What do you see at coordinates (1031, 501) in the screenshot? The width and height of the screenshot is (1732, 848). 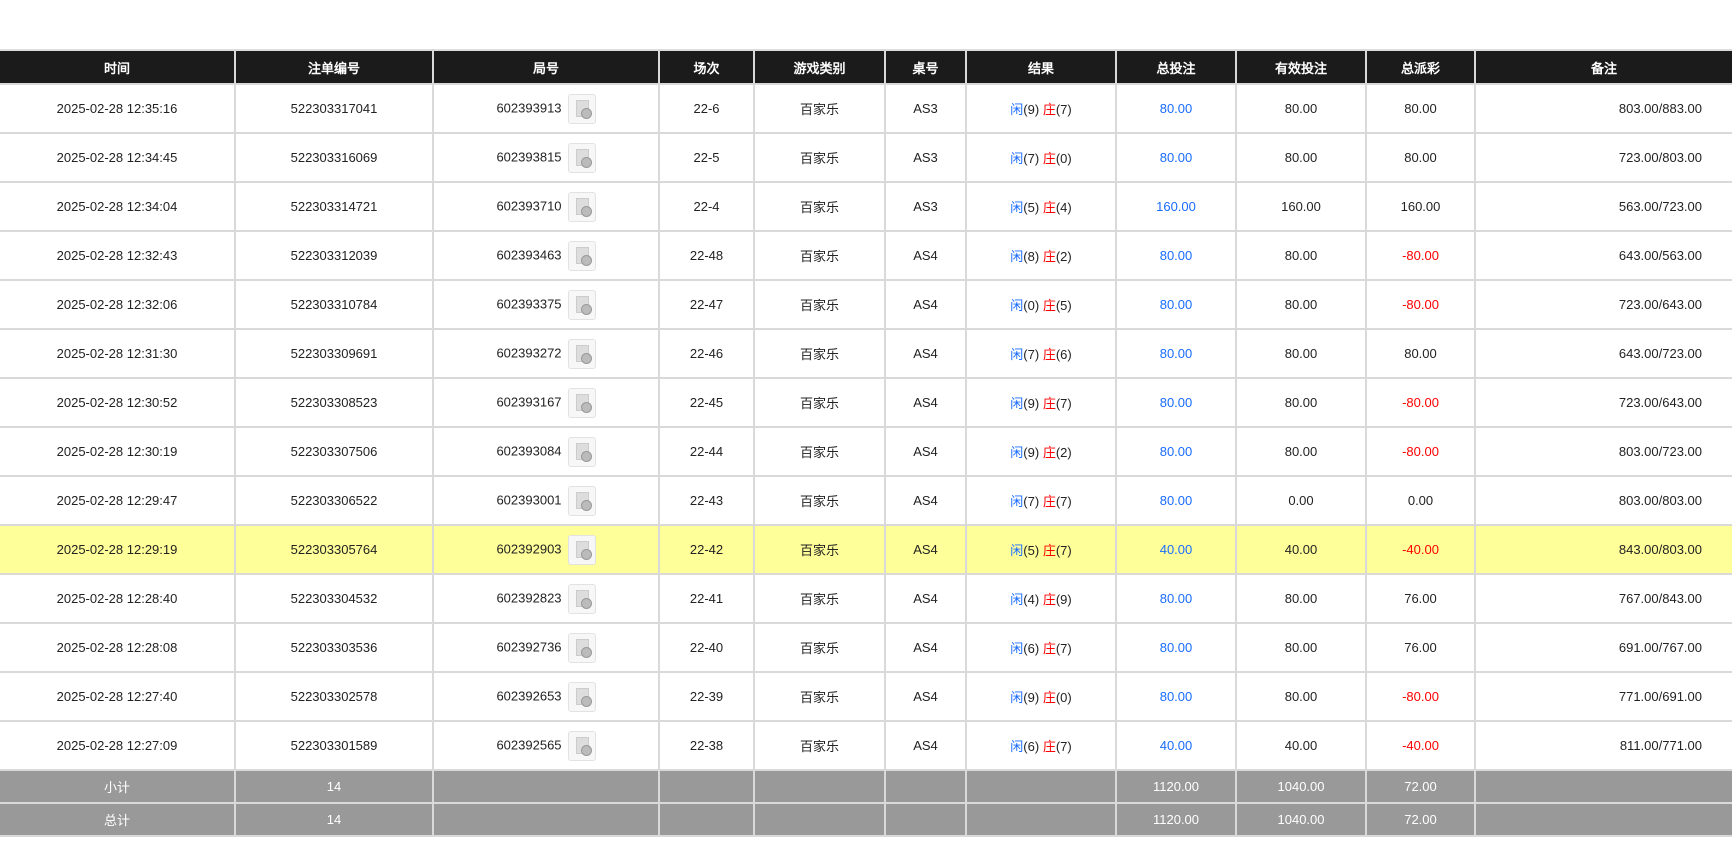 I see `player-score: (7)` at bounding box center [1031, 501].